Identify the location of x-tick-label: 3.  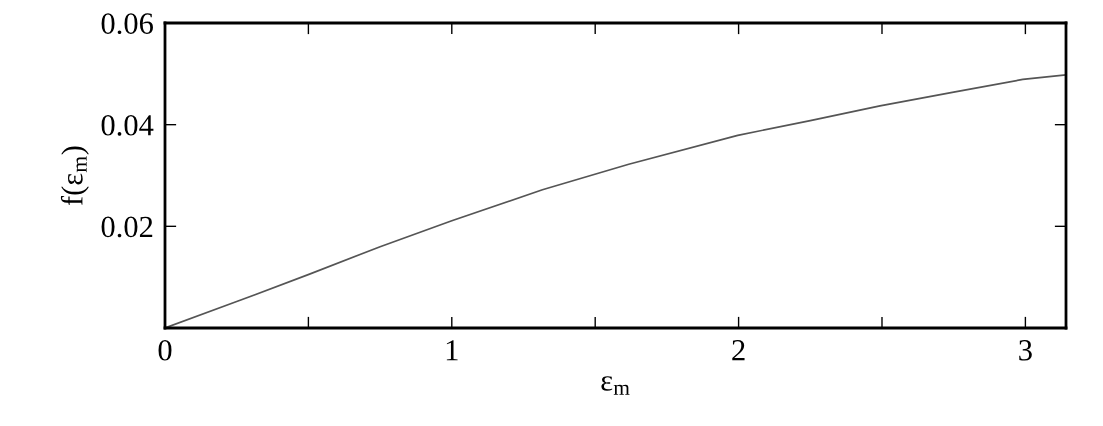
(1025, 350).